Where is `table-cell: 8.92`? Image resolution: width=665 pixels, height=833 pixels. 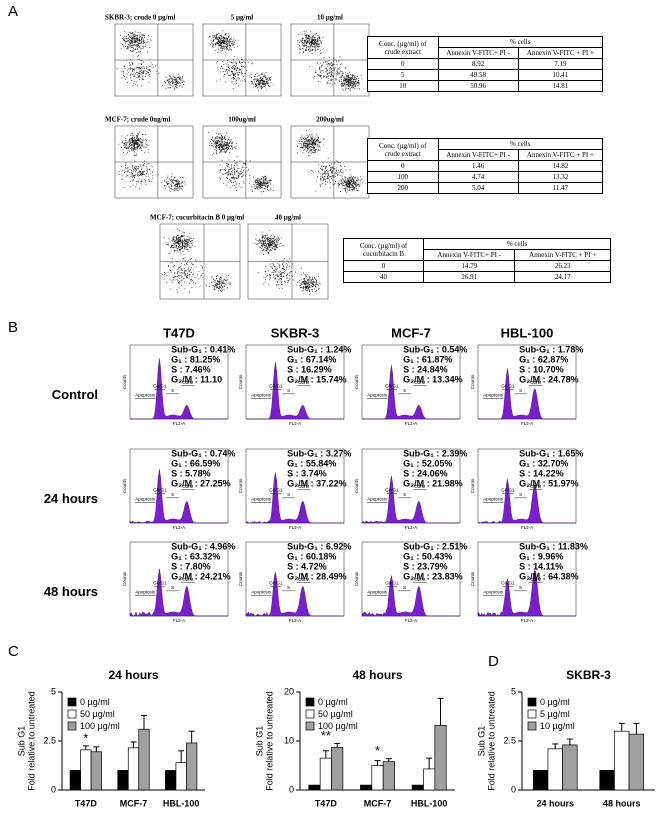
table-cell: 8.92 is located at coordinates (478, 64).